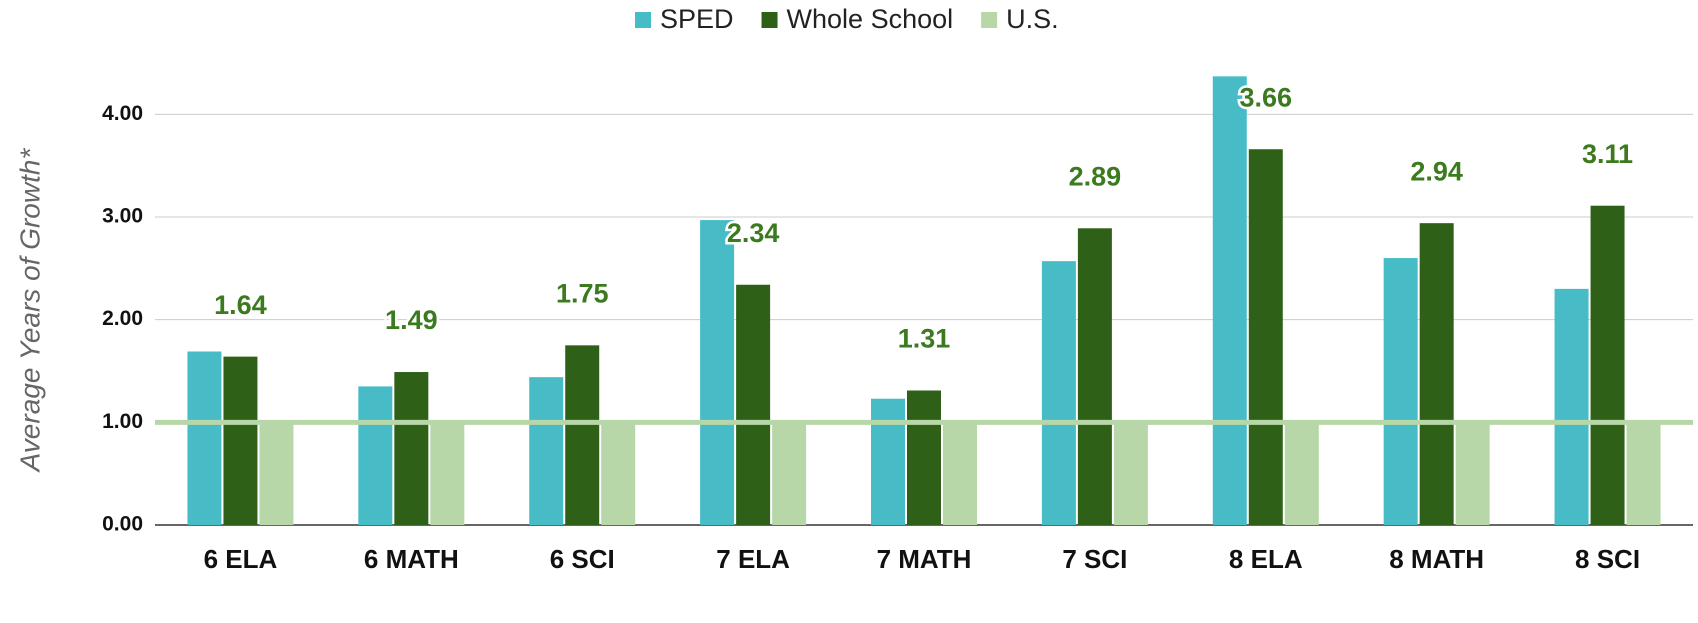  I want to click on x-tick-label: 8 SCI, so click(1607, 559).